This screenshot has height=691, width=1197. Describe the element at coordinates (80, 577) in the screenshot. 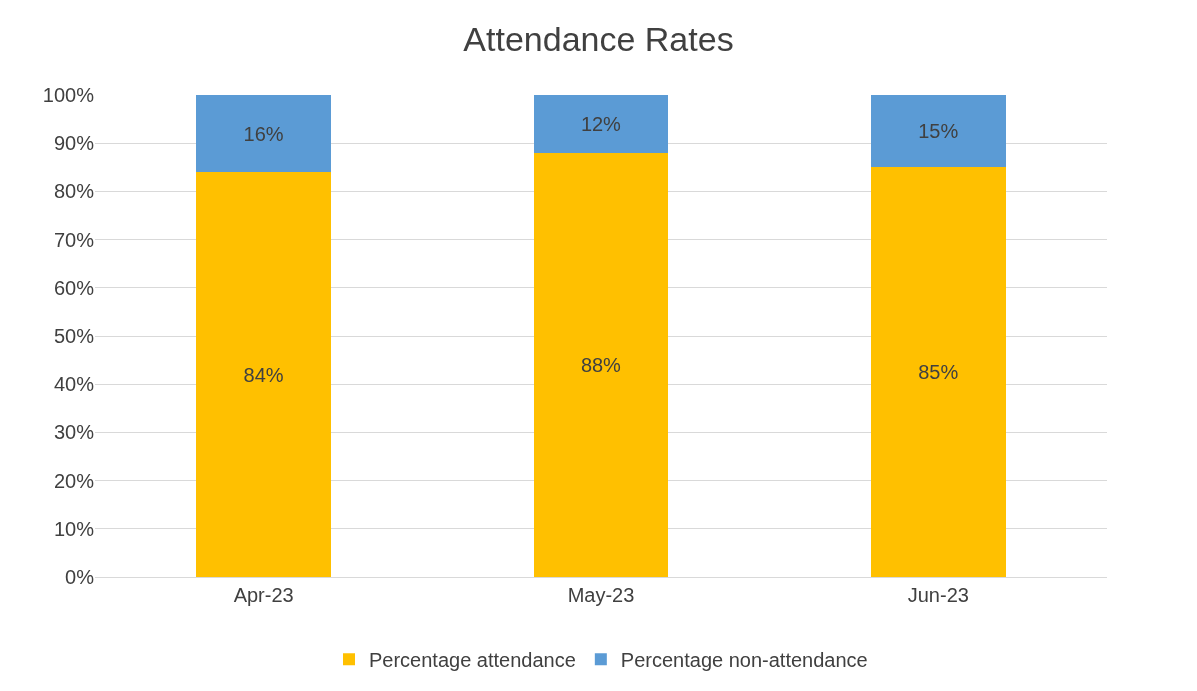

I see `y-tick-label: 0%` at that location.